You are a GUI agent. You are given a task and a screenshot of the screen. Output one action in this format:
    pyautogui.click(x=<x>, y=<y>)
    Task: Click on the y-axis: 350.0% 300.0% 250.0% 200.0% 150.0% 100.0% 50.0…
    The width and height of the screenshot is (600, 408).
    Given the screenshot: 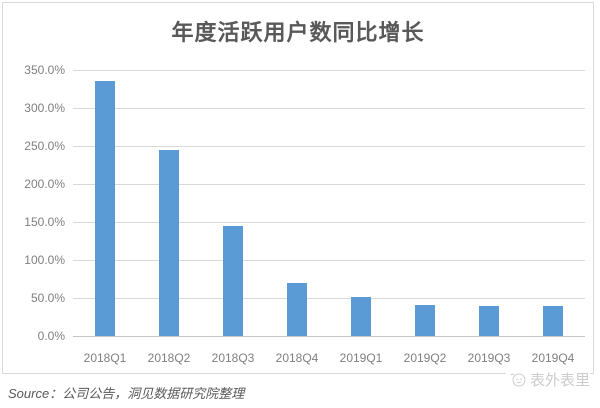 What is the action you would take?
    pyautogui.click(x=34, y=203)
    